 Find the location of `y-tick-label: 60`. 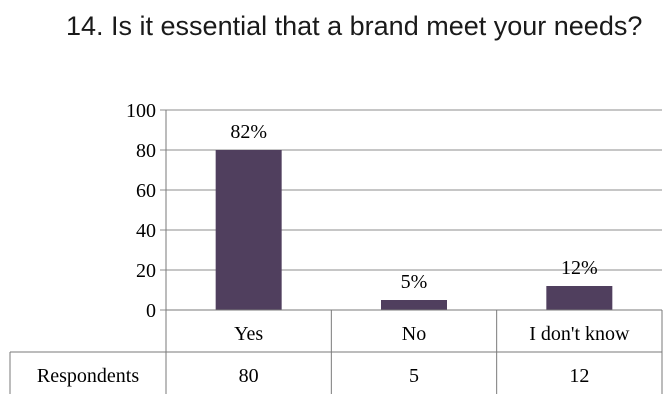

y-tick-label: 60 is located at coordinates (146, 191).